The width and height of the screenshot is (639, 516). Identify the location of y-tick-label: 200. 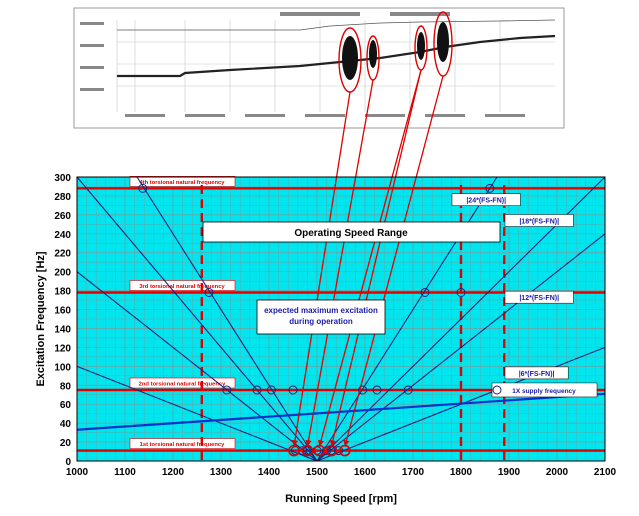
(62, 273).